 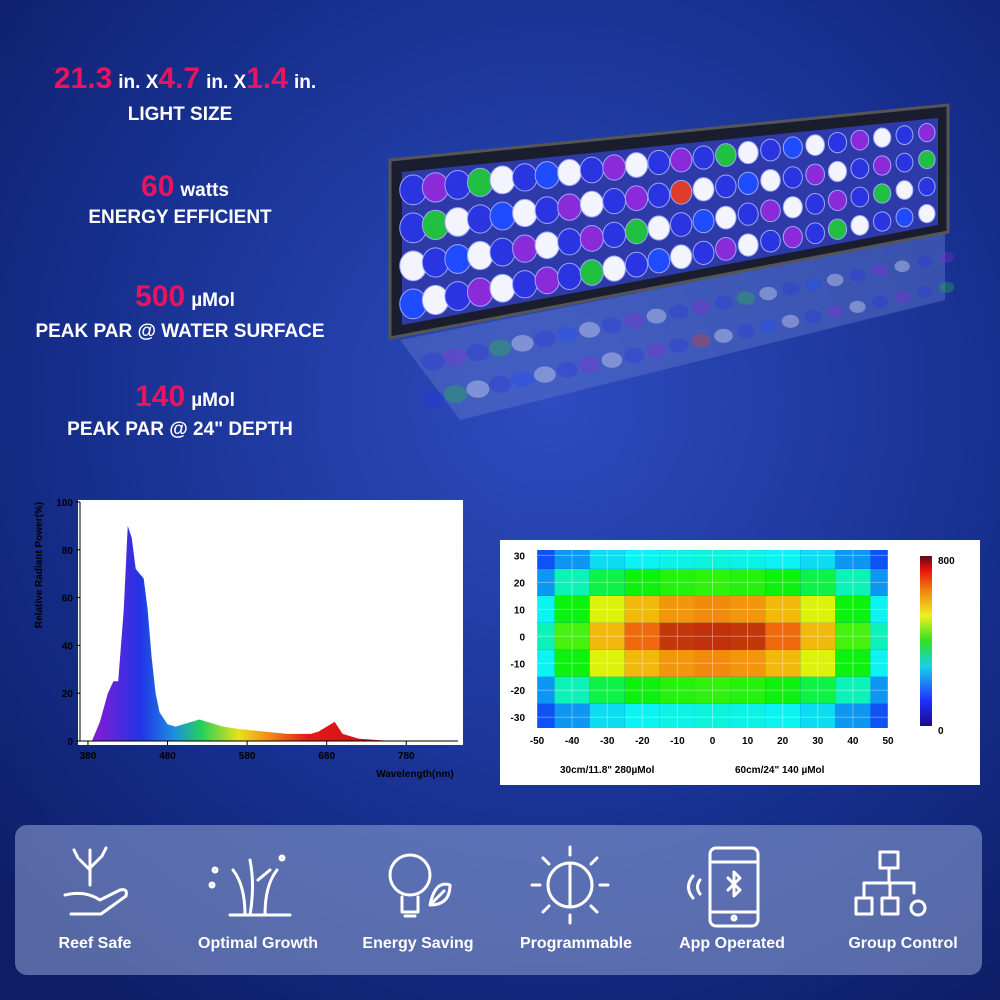 I want to click on y-tick-label: 20, so click(x=68, y=694).